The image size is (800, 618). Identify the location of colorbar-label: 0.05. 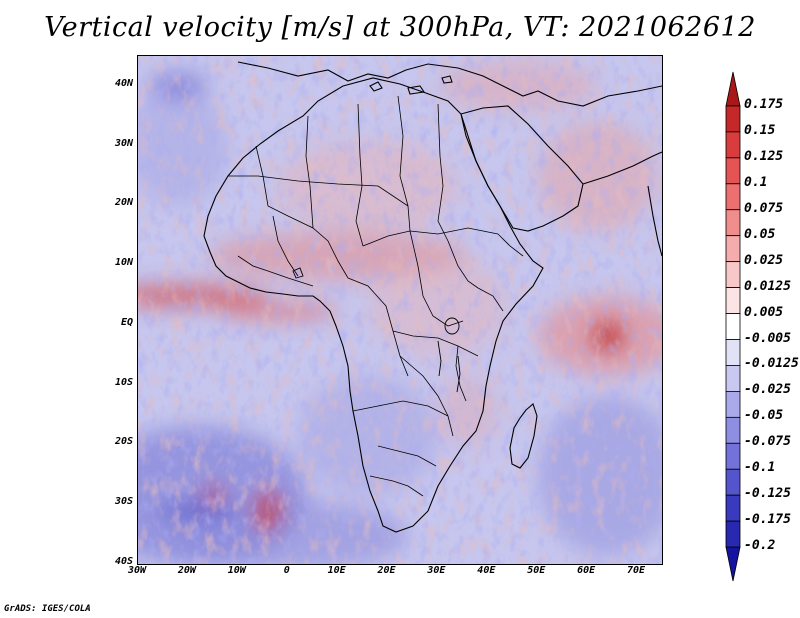
(760, 234).